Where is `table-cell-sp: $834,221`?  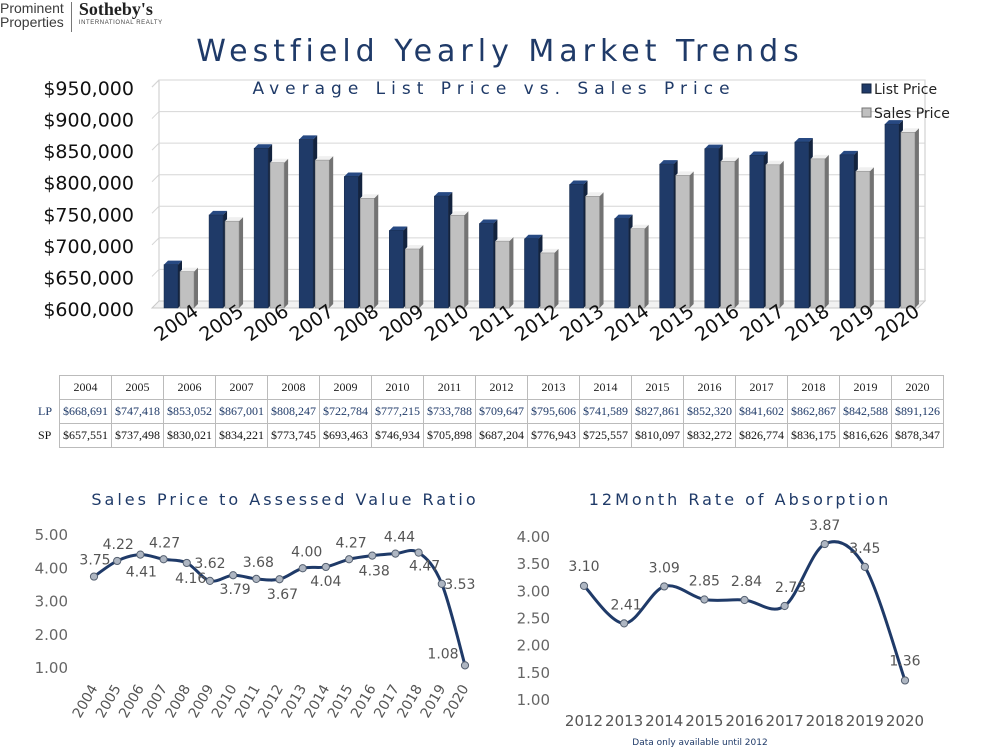 table-cell-sp: $834,221 is located at coordinates (241, 435).